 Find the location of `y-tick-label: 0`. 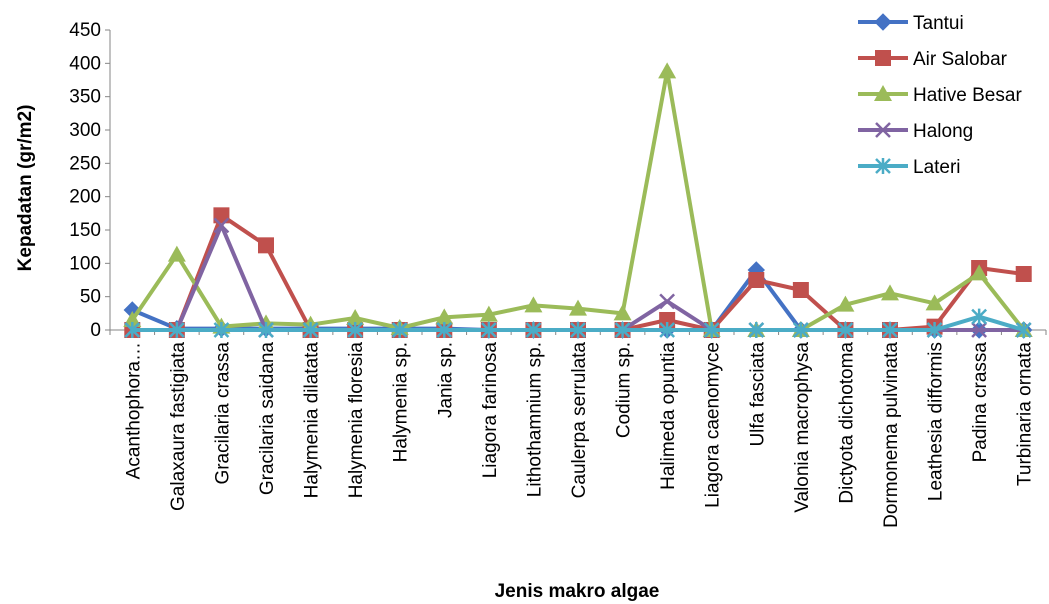

y-tick-label: 0 is located at coordinates (95, 330).